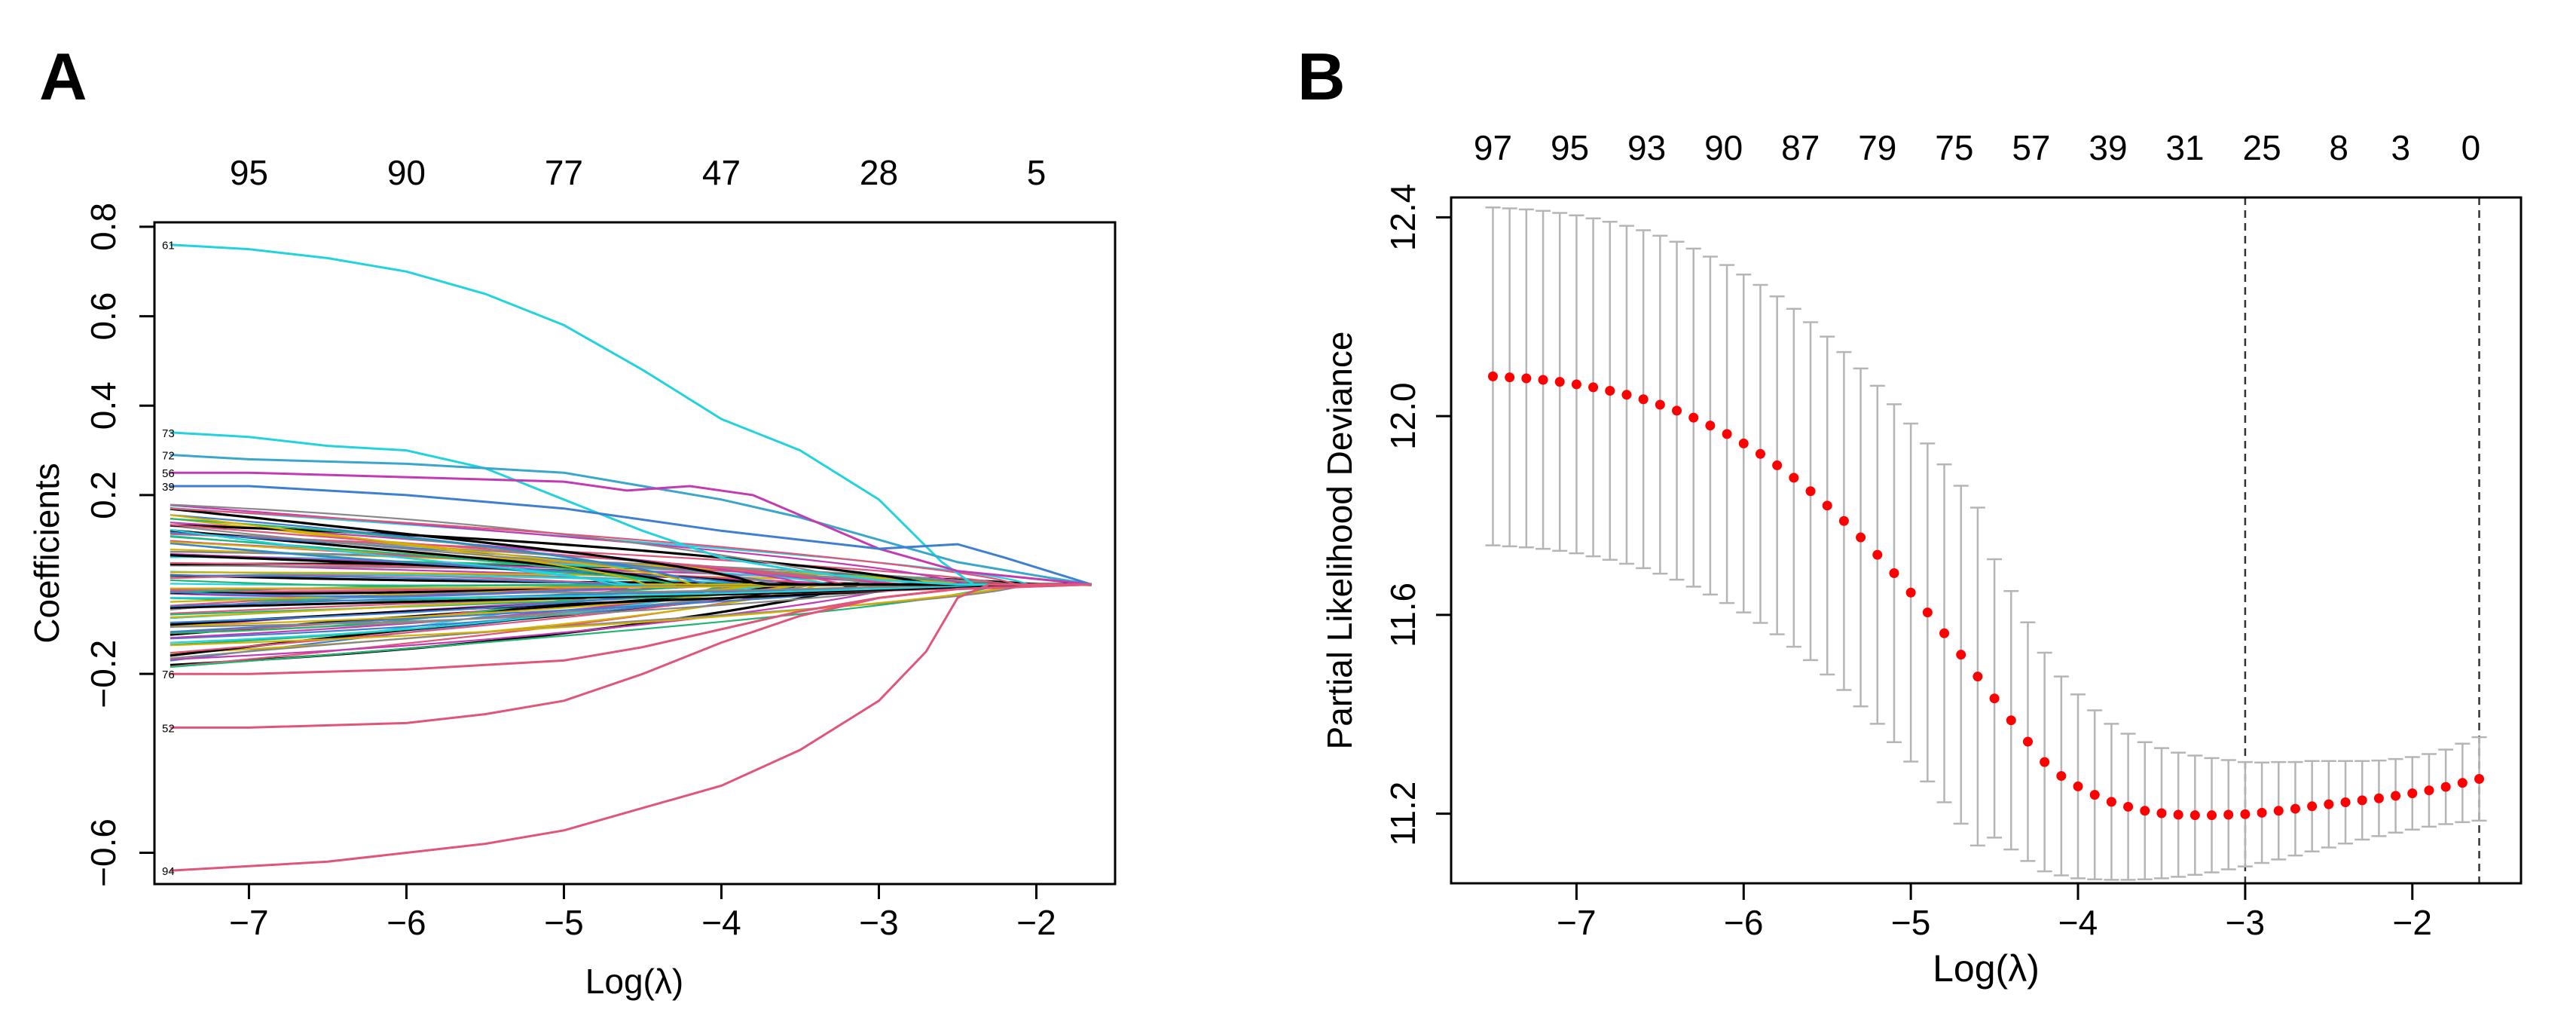 This screenshot has width=2576, height=1028. I want to click on y-axis-label: Coefficients, so click(46, 553).